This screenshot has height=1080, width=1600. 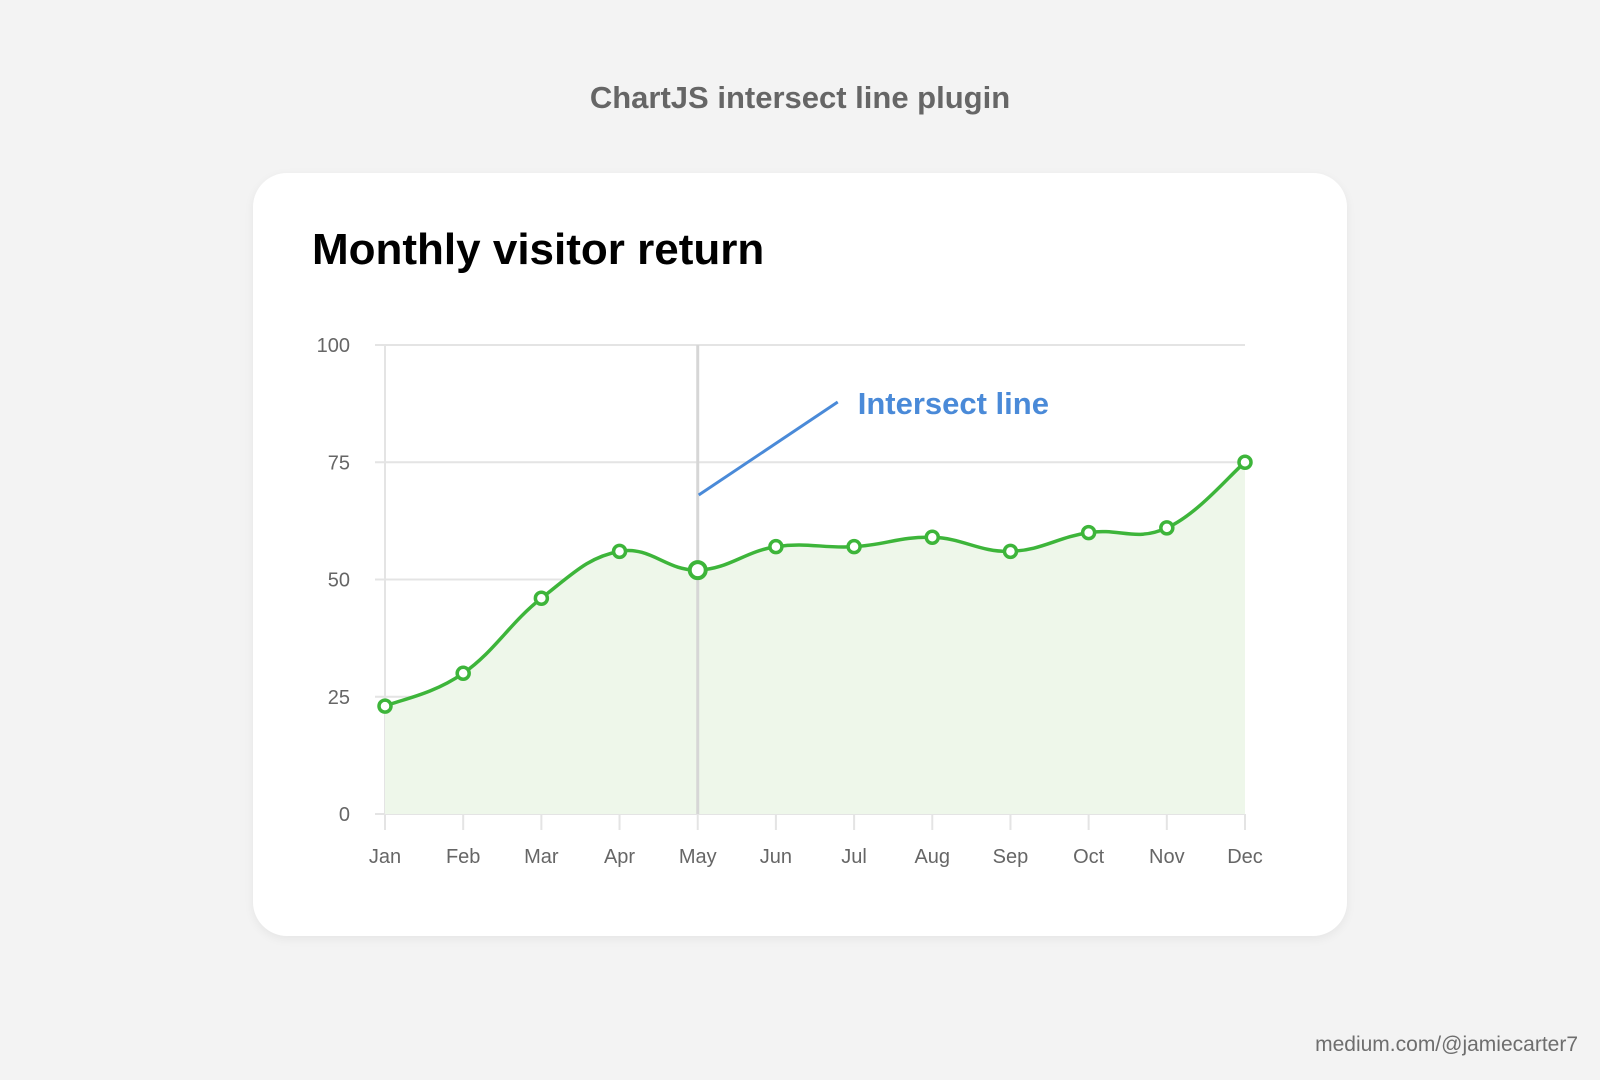 What do you see at coordinates (385, 857) in the screenshot?
I see `x-tick-label: Jan` at bounding box center [385, 857].